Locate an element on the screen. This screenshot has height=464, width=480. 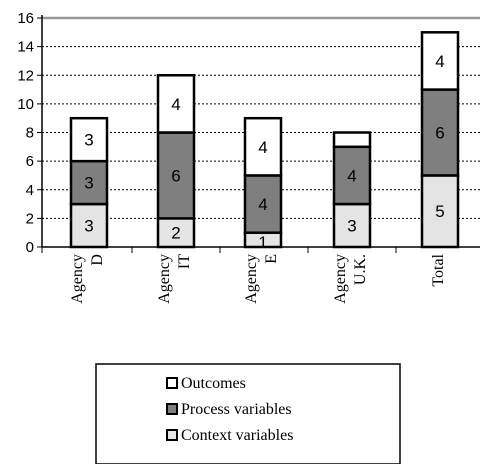
x-tick-labels: Agency D Agency IT Agency E Agency U.K. Total is located at coordinates (258, 278).